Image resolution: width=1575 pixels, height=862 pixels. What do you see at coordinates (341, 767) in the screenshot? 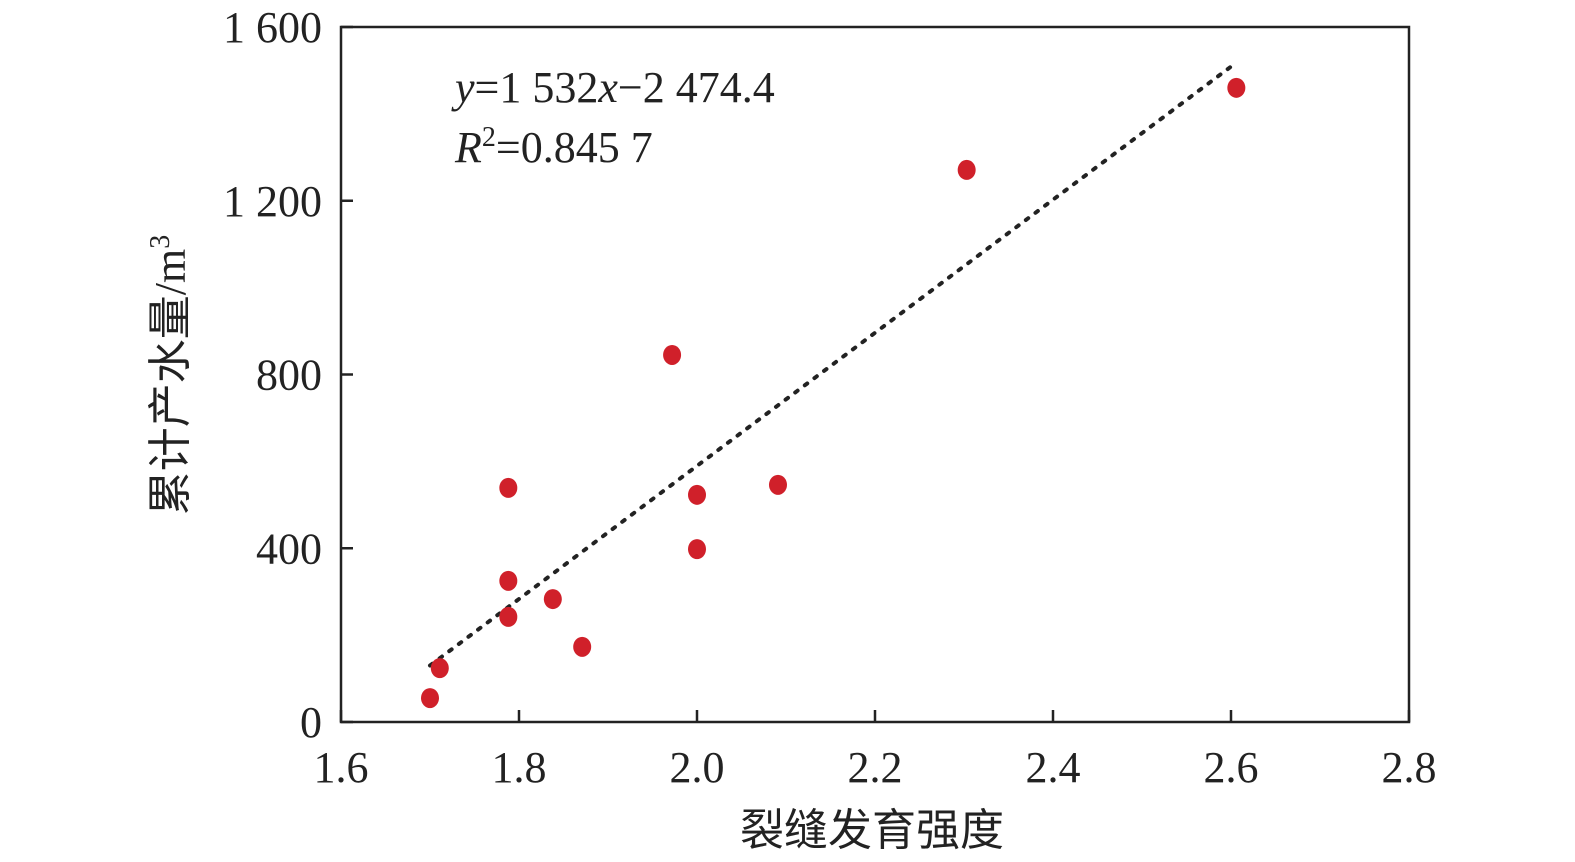
I see `x-tick-label: 1.6` at bounding box center [341, 767].